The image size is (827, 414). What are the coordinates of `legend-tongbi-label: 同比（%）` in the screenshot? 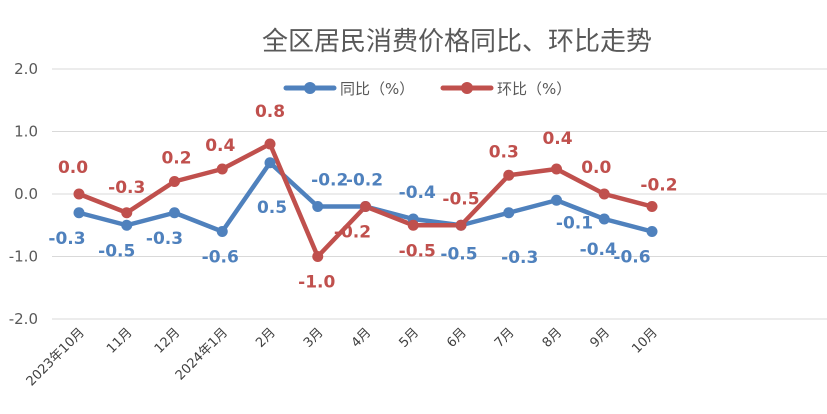 It's located at (377, 89).